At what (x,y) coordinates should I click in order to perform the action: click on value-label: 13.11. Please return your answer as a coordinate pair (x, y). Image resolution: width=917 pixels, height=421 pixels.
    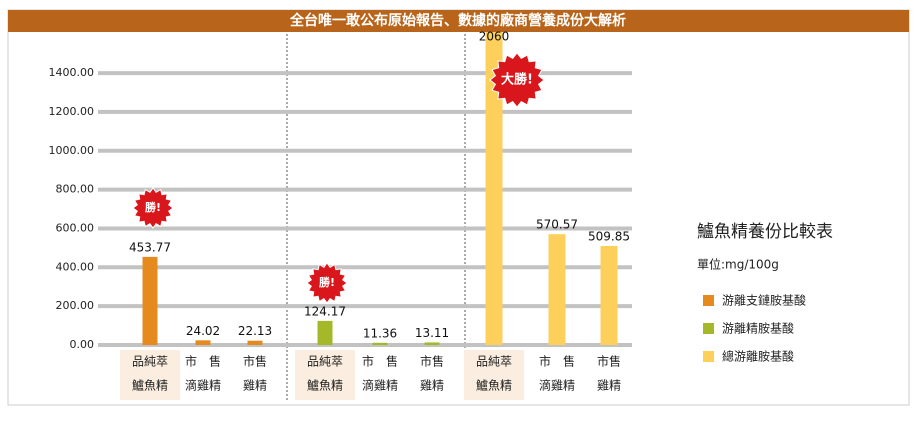
    Looking at the image, I should click on (432, 333).